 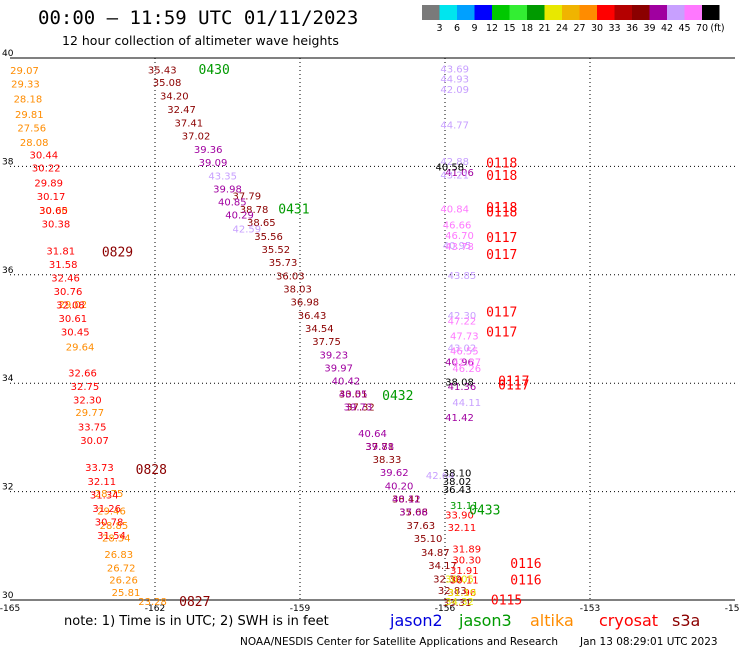 What do you see at coordinates (464, 571) in the screenshot?
I see `swh-label: 31.91` at bounding box center [464, 571].